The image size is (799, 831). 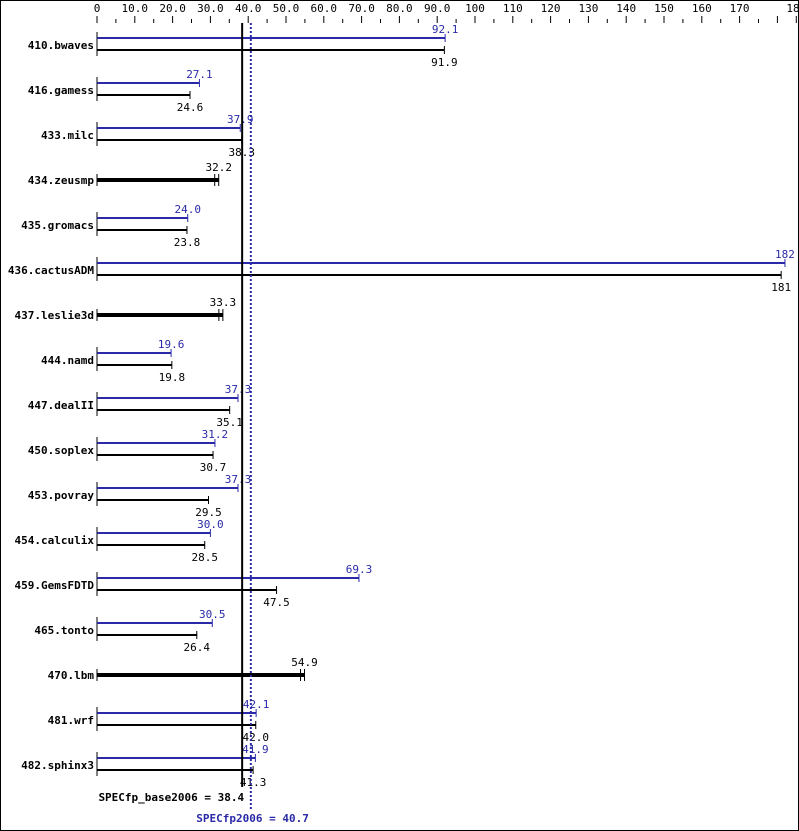 I want to click on category-label: 454.calculix, so click(x=55, y=540).